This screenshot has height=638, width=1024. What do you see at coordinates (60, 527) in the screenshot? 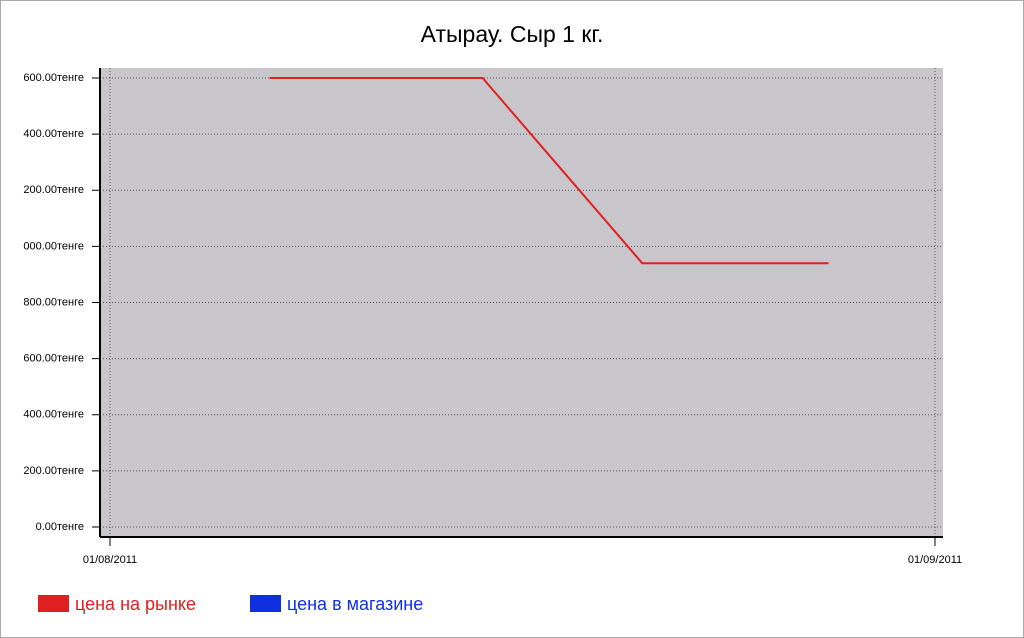
I see `y-tick-label: 0.00тенге` at bounding box center [60, 527].